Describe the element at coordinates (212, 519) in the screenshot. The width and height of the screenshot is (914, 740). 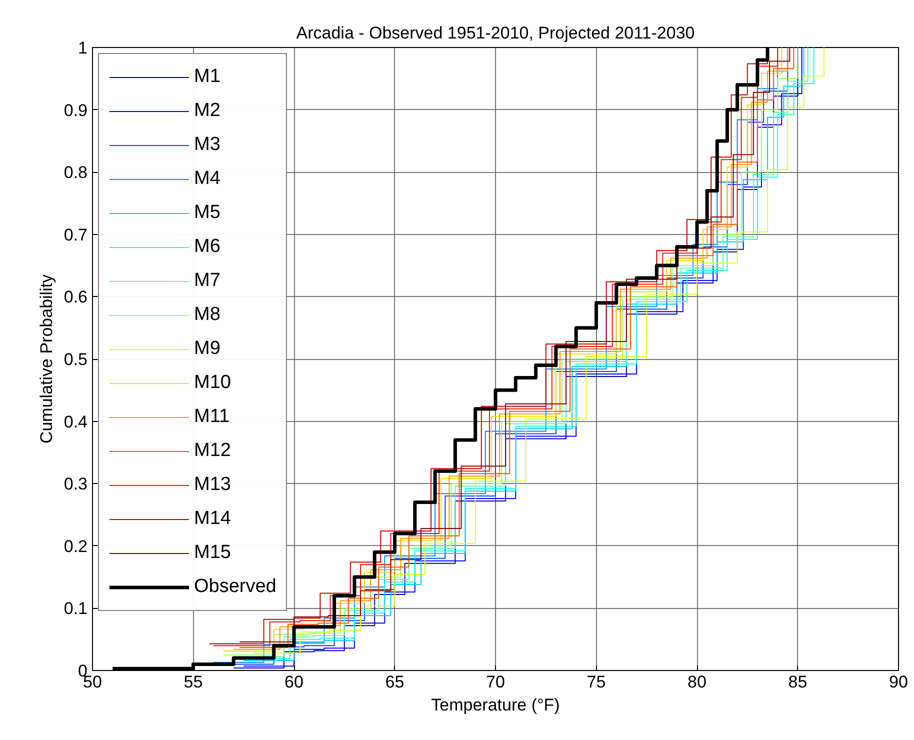
I see `legend-label: M14` at that location.